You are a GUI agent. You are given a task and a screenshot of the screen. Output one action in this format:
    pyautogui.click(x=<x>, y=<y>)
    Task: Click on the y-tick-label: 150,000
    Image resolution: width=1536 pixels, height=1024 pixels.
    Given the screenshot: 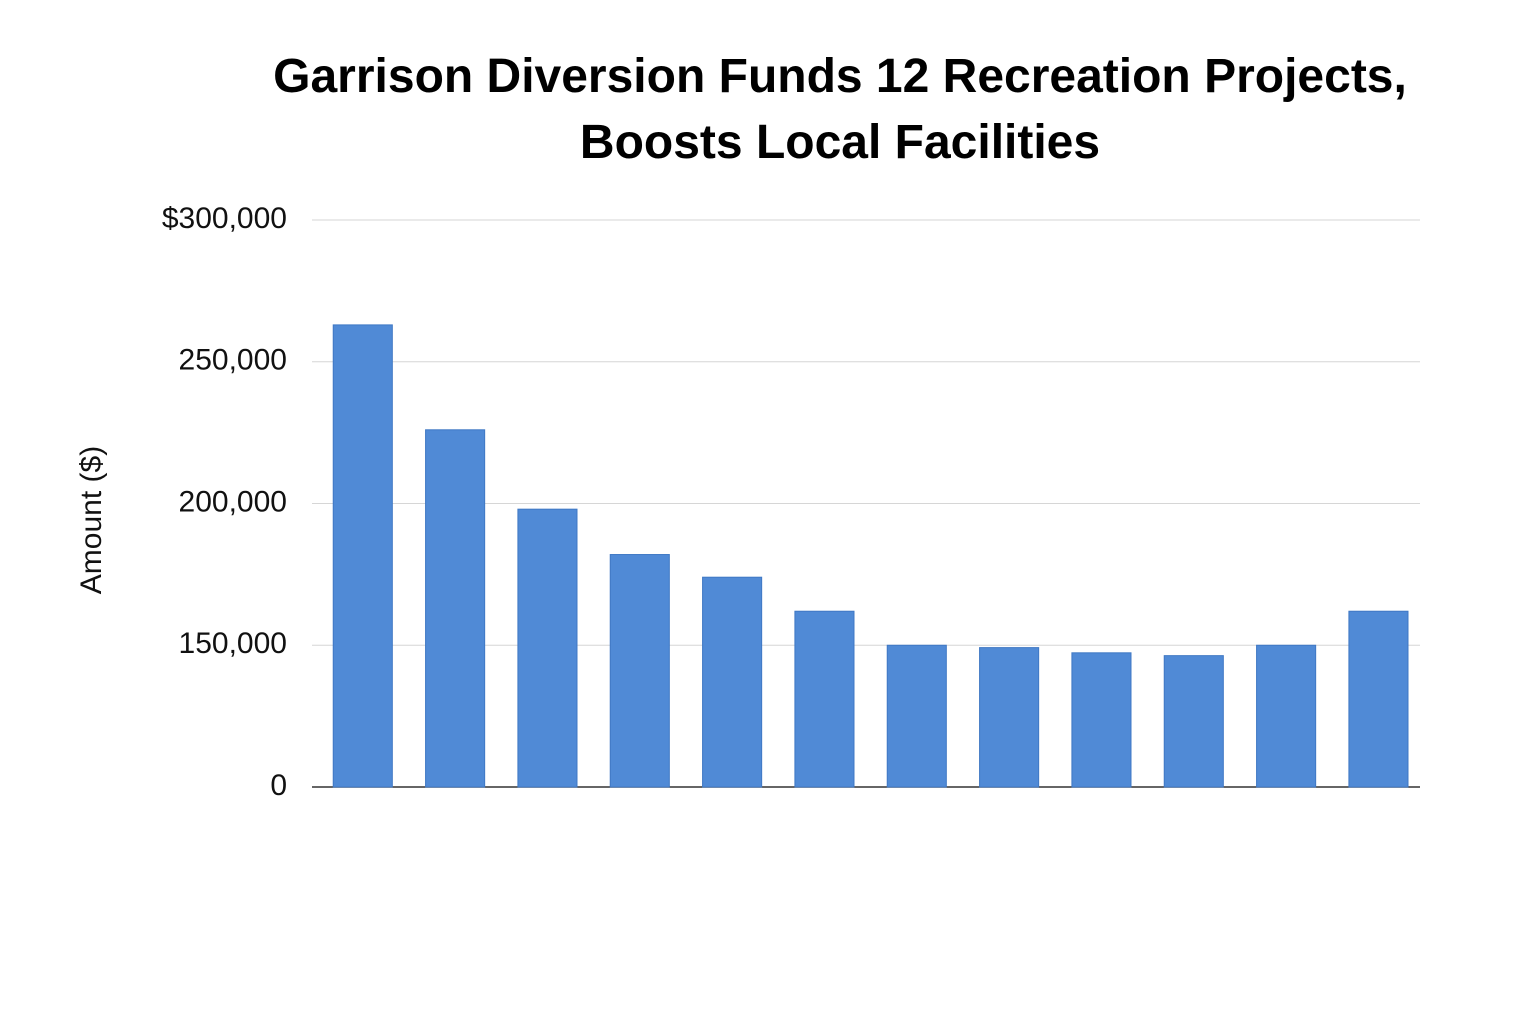 What is the action you would take?
    pyautogui.click(x=233, y=643)
    